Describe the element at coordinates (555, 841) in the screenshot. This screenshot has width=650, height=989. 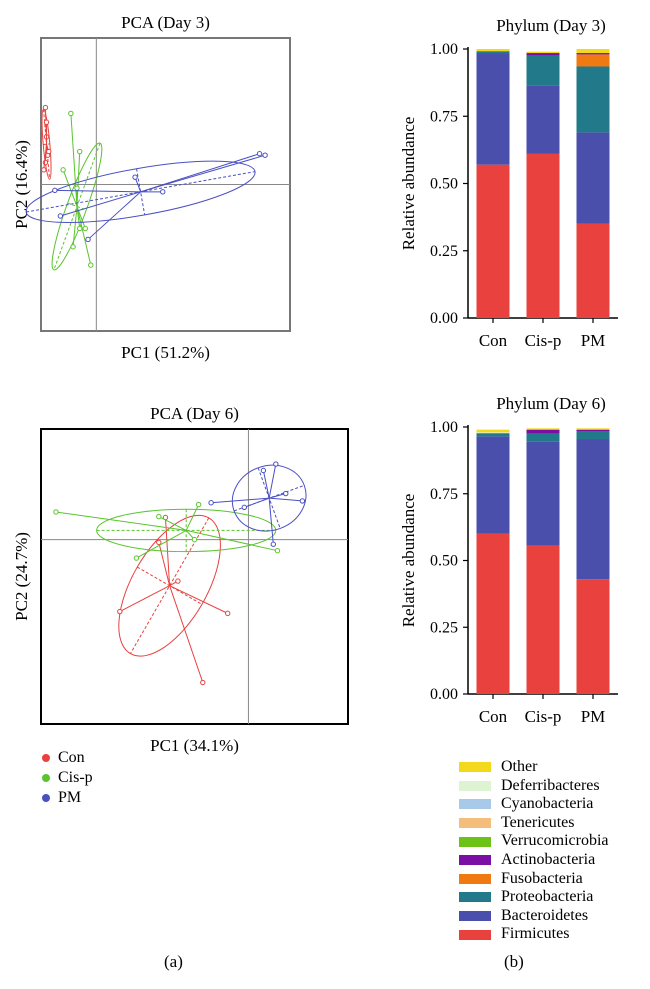
I see `legend-label: Verrucomicrobia` at that location.